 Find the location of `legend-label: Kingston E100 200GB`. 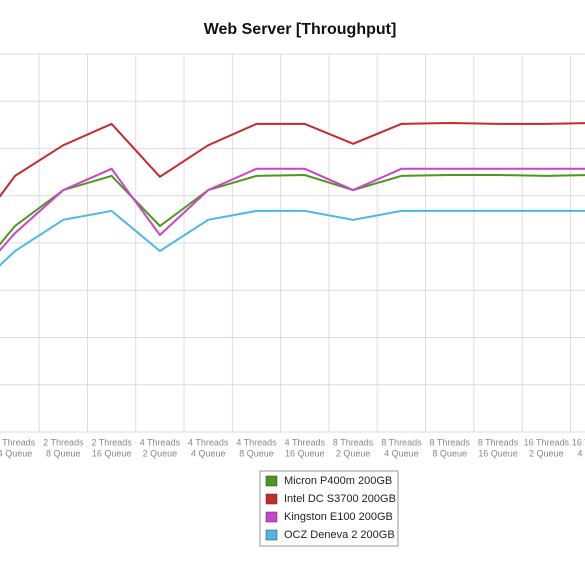

legend-label: Kingston E100 200GB is located at coordinates (338, 517).